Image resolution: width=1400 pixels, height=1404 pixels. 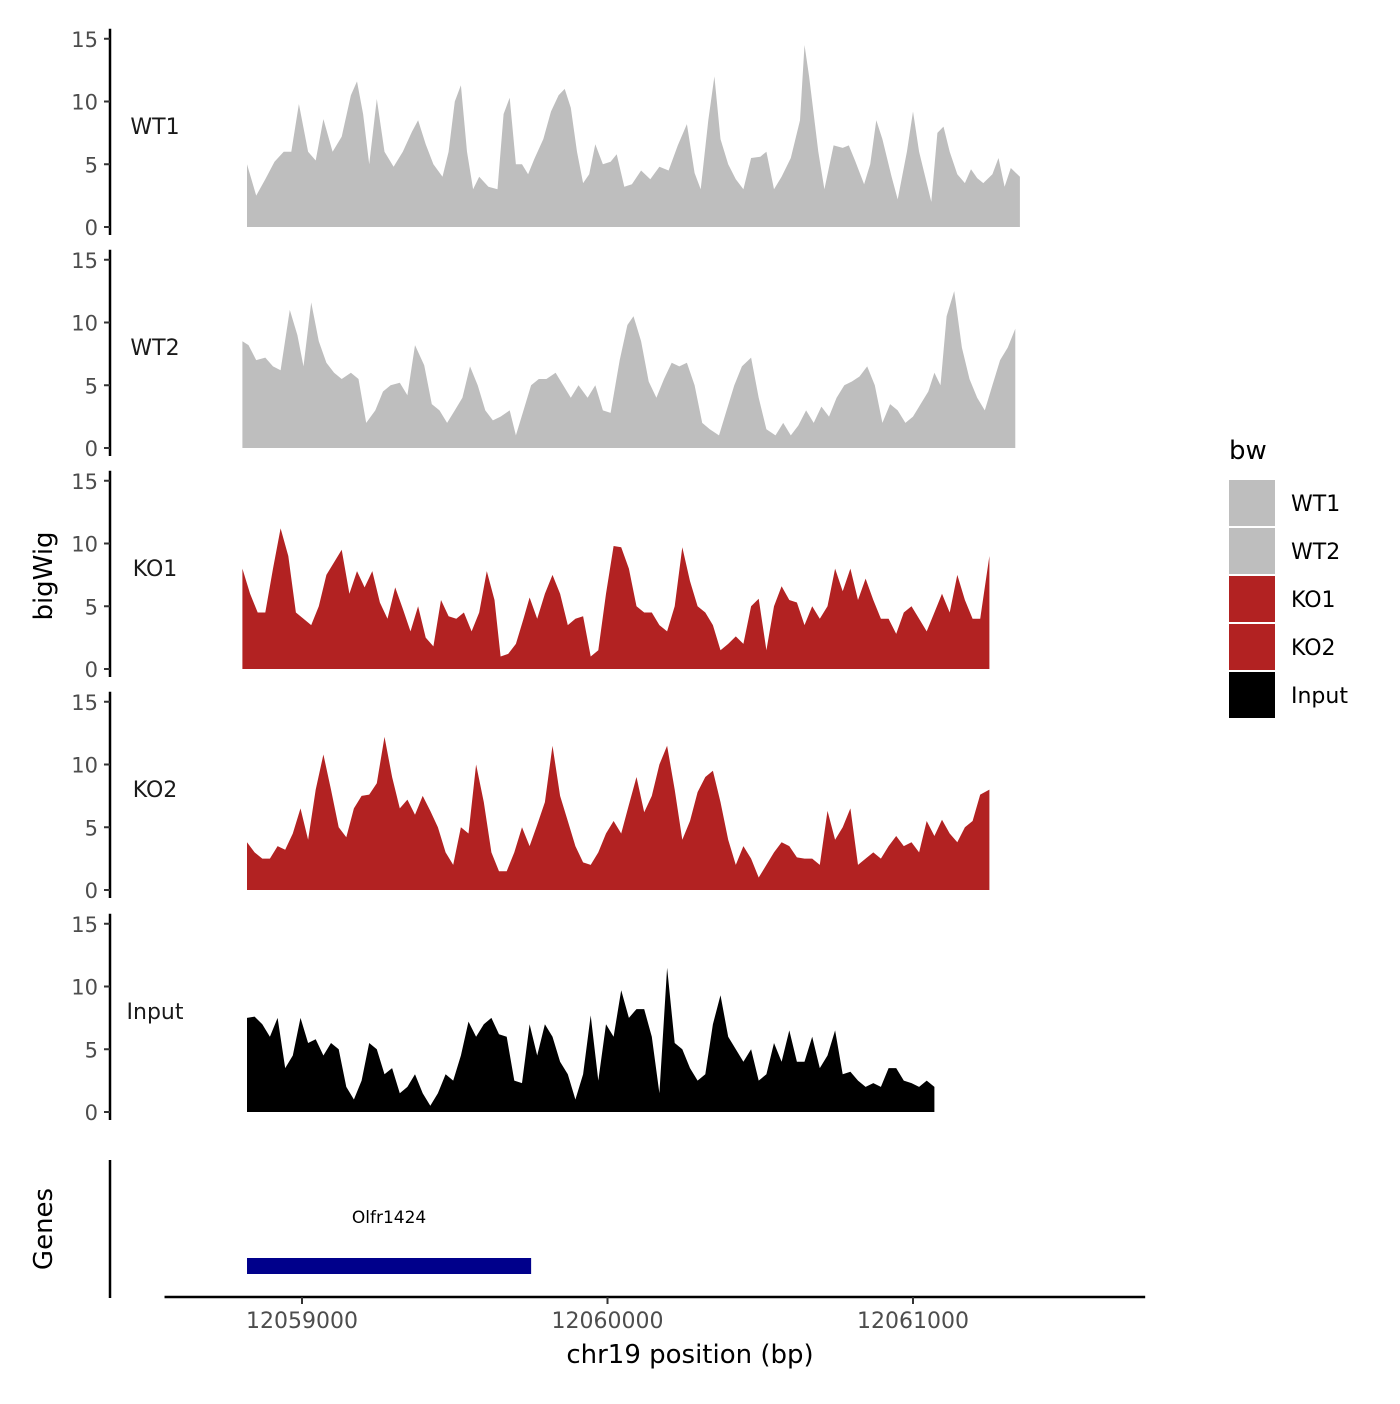 I want to click on x-tick-label: 12060000, so click(x=608, y=1321).